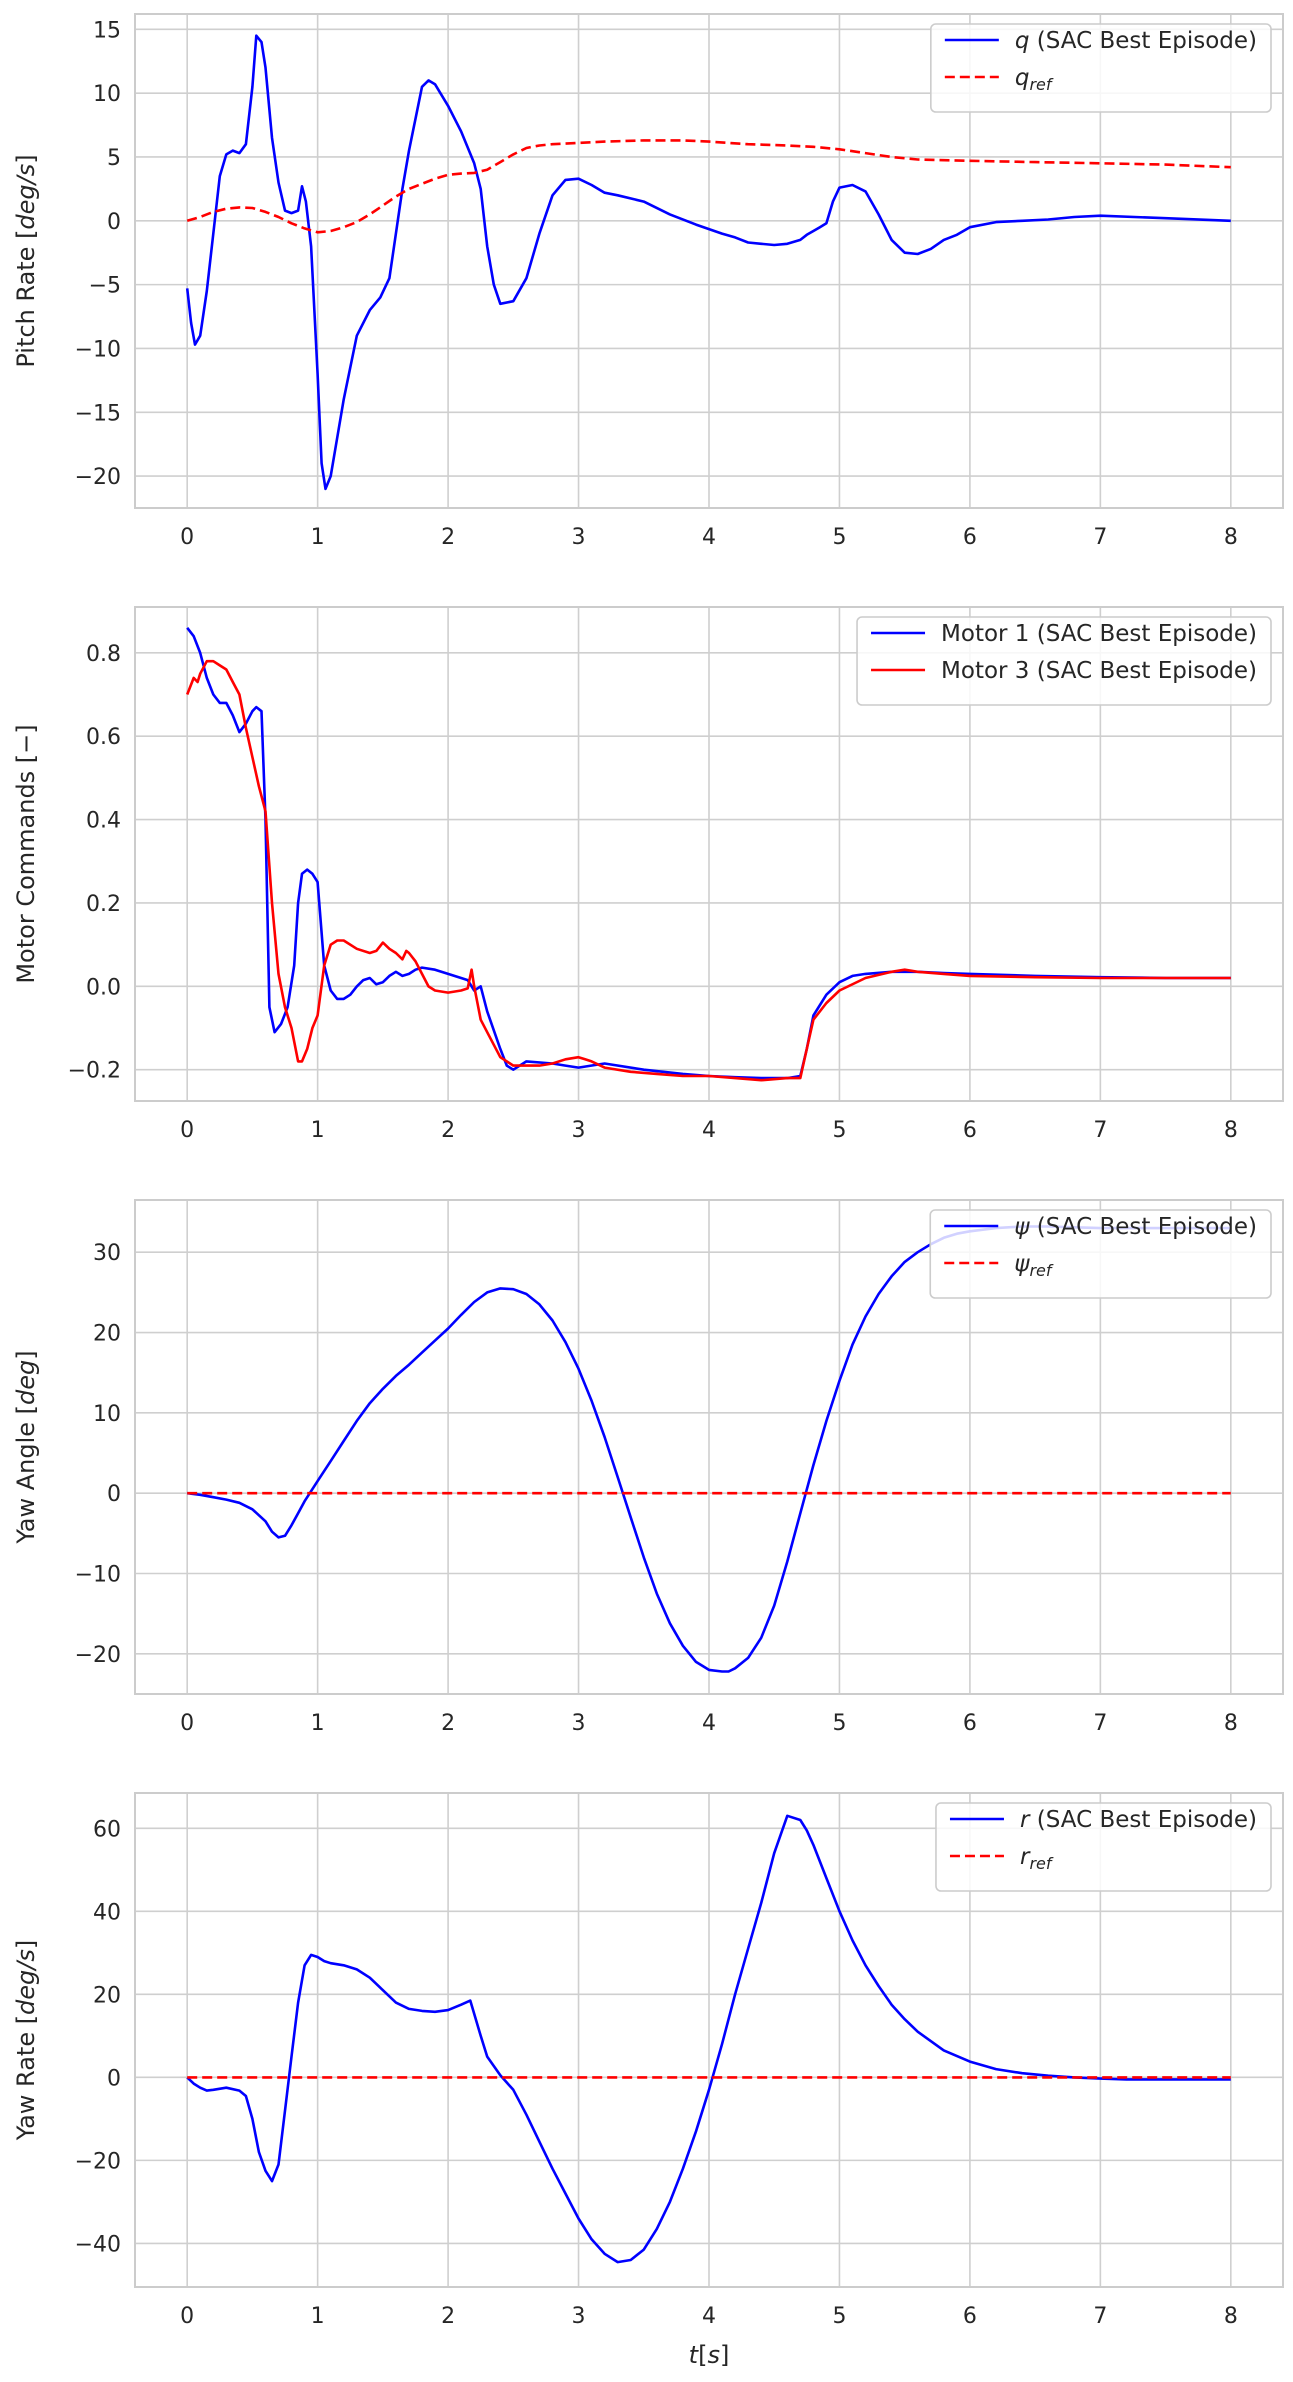 The image size is (1293, 2382). What do you see at coordinates (103, 654) in the screenshot?
I see `motor-commands-y-tick-label: 0.8` at bounding box center [103, 654].